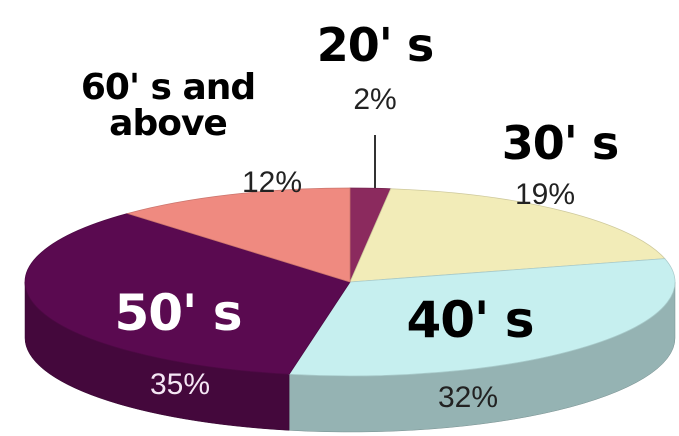 The height and width of the screenshot is (436, 679). I want to click on slice-label: 20' s, so click(375, 45).